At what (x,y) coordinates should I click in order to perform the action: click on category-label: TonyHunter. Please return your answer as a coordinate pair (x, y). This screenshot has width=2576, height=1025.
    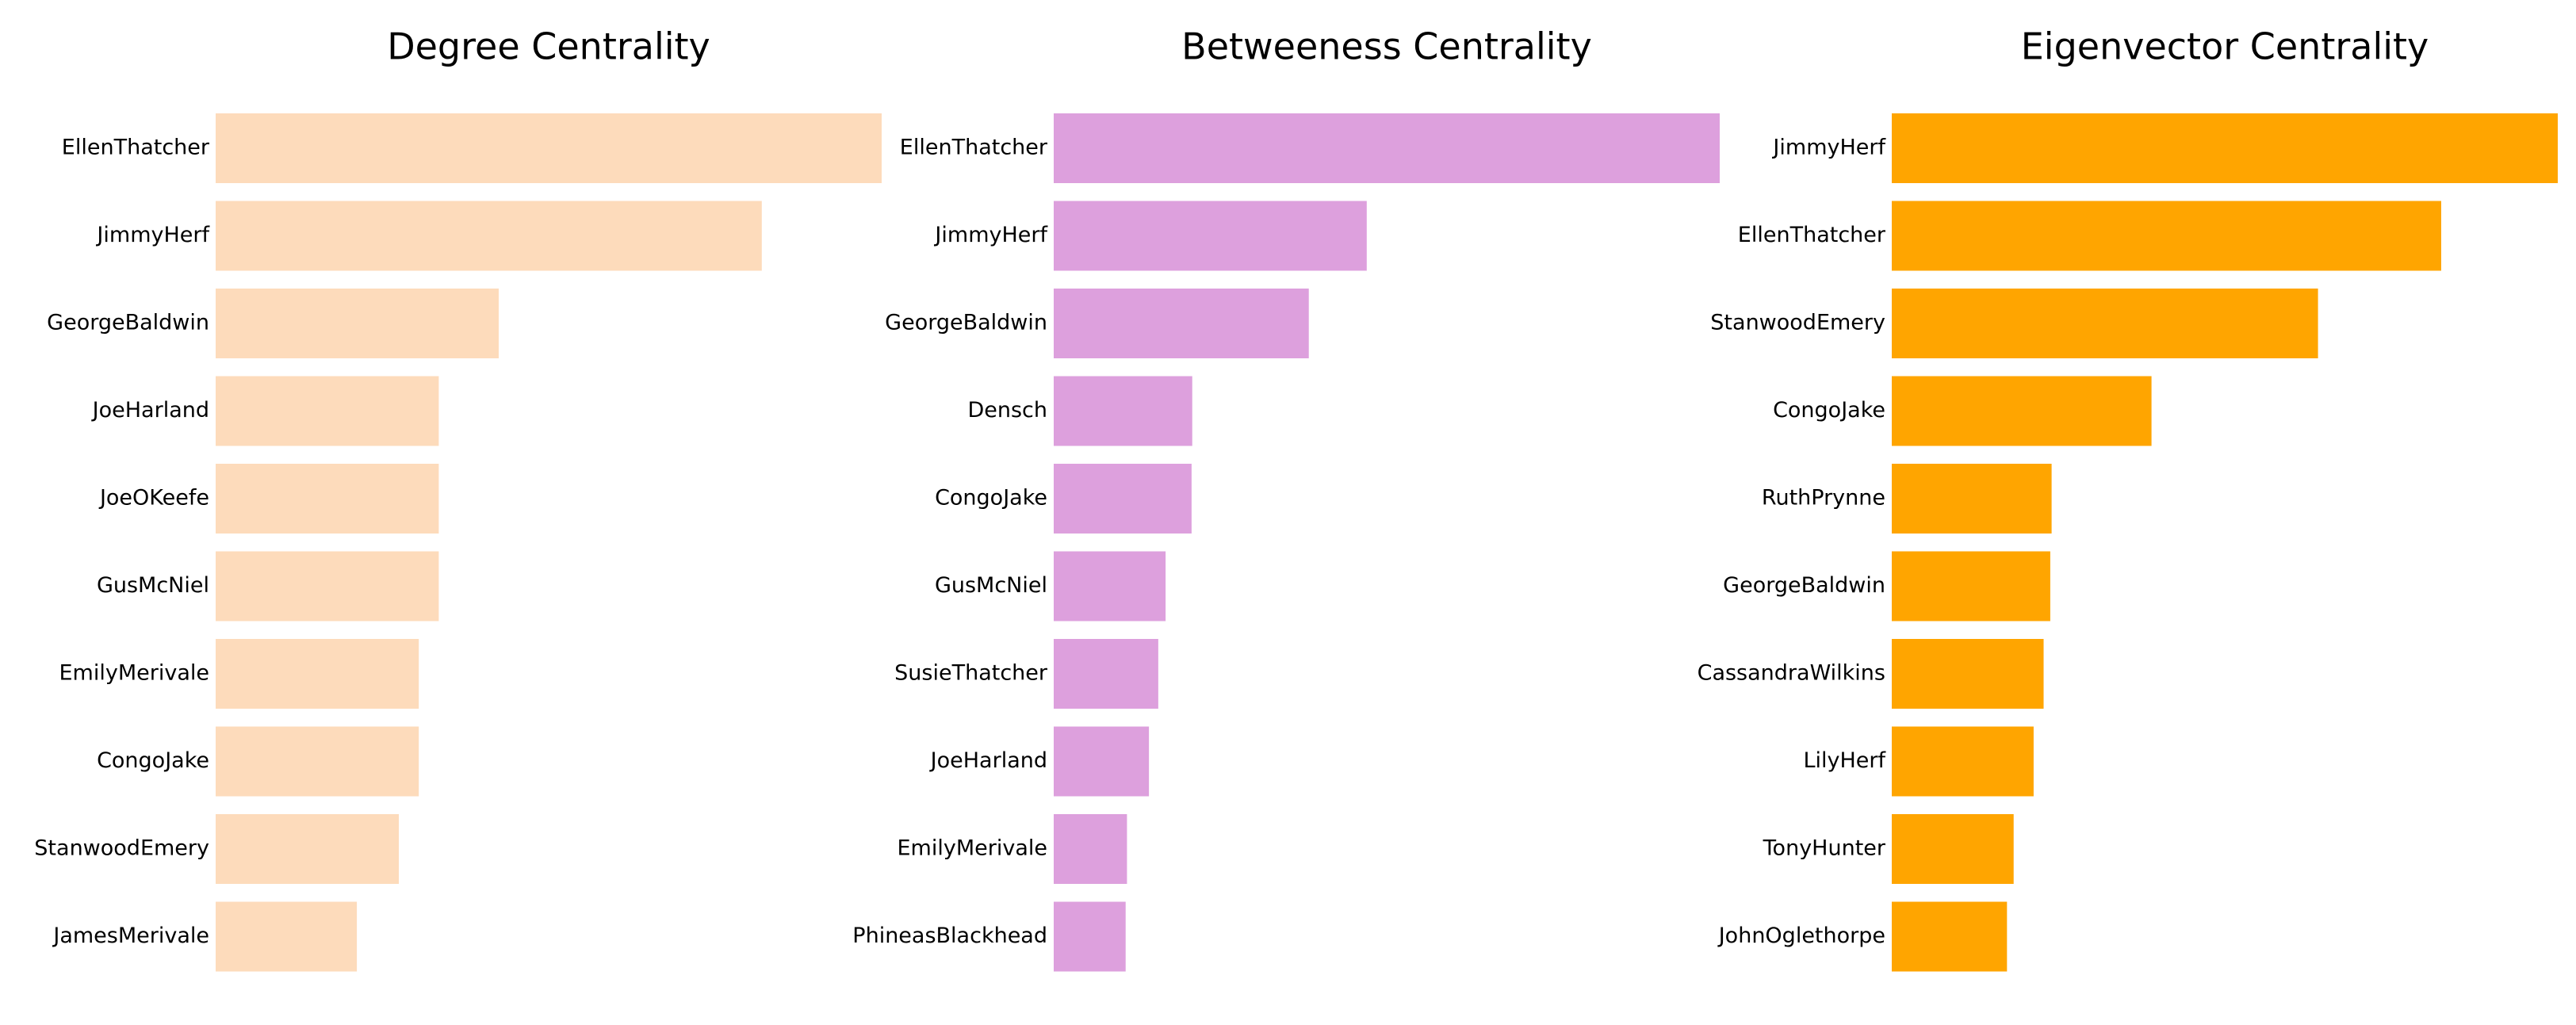
    Looking at the image, I should click on (1824, 848).